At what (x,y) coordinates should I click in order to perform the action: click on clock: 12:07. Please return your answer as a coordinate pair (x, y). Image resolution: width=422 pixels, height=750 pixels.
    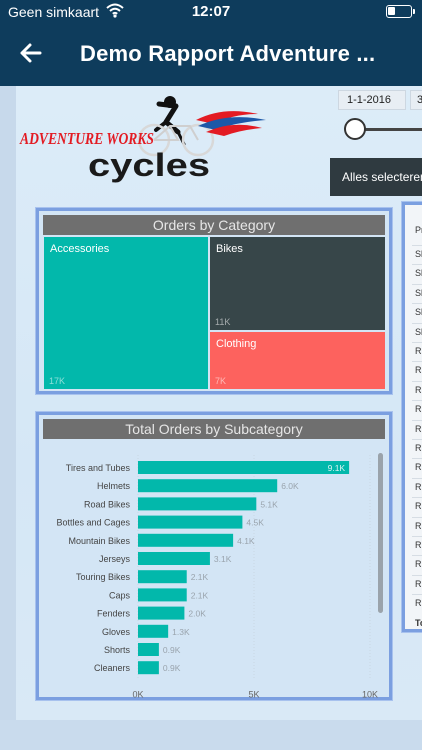
    Looking at the image, I should click on (211, 11).